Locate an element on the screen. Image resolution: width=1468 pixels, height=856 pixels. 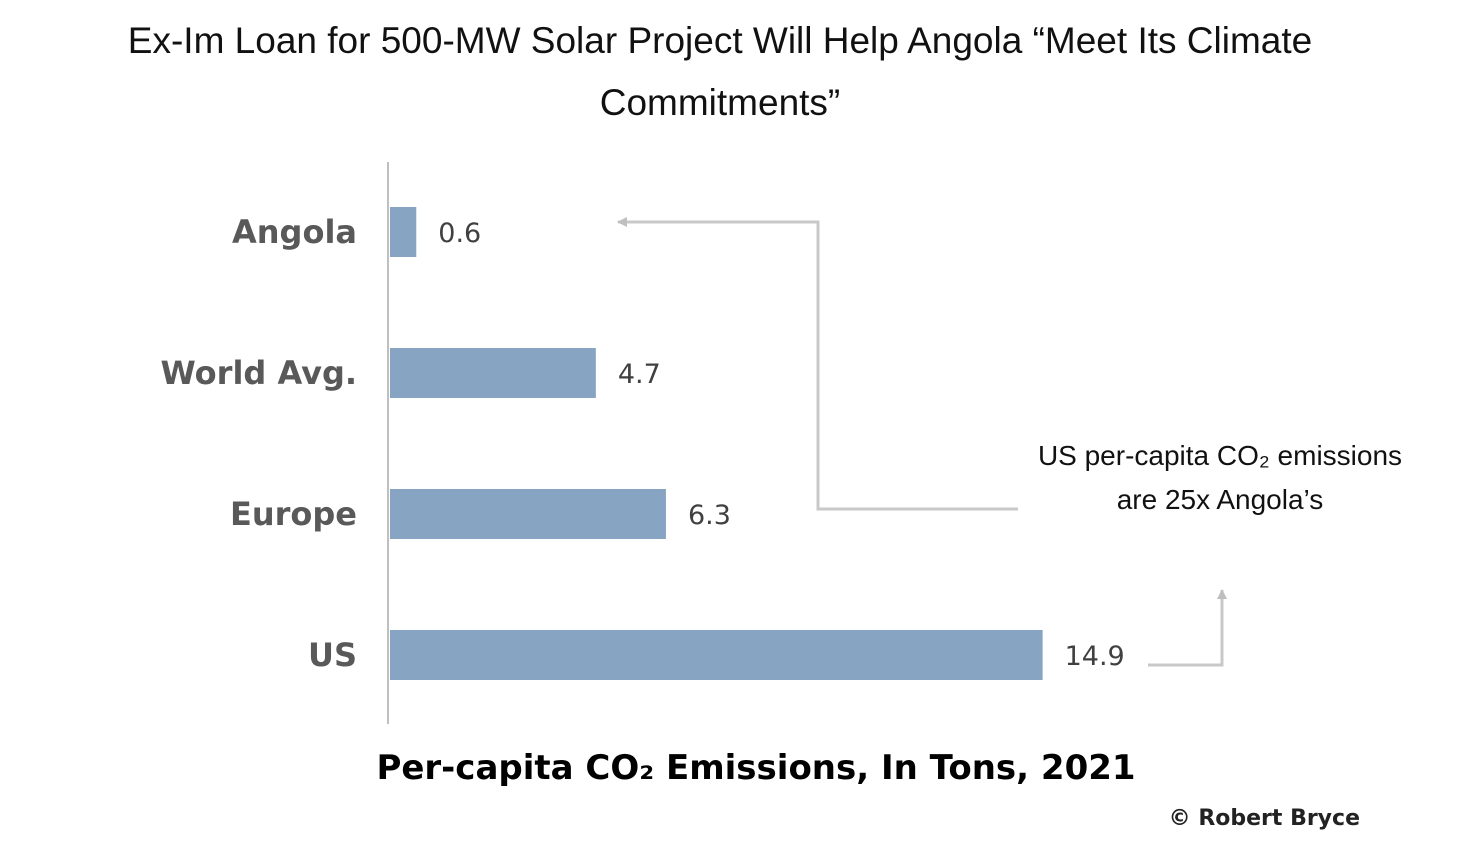
arrow-to-angola is located at coordinates (817, 364).